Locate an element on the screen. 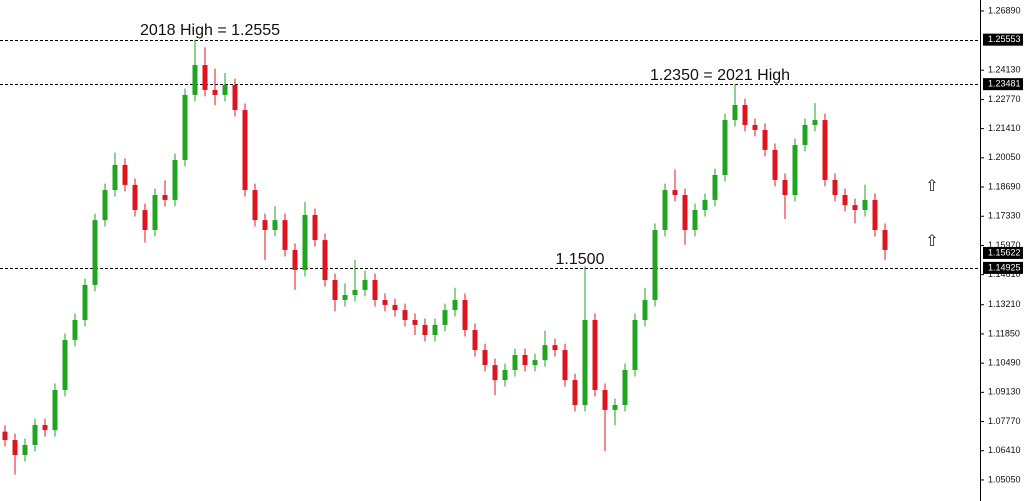 The image size is (1024, 501). level-label: 1.25553 is located at coordinates (1004, 39).